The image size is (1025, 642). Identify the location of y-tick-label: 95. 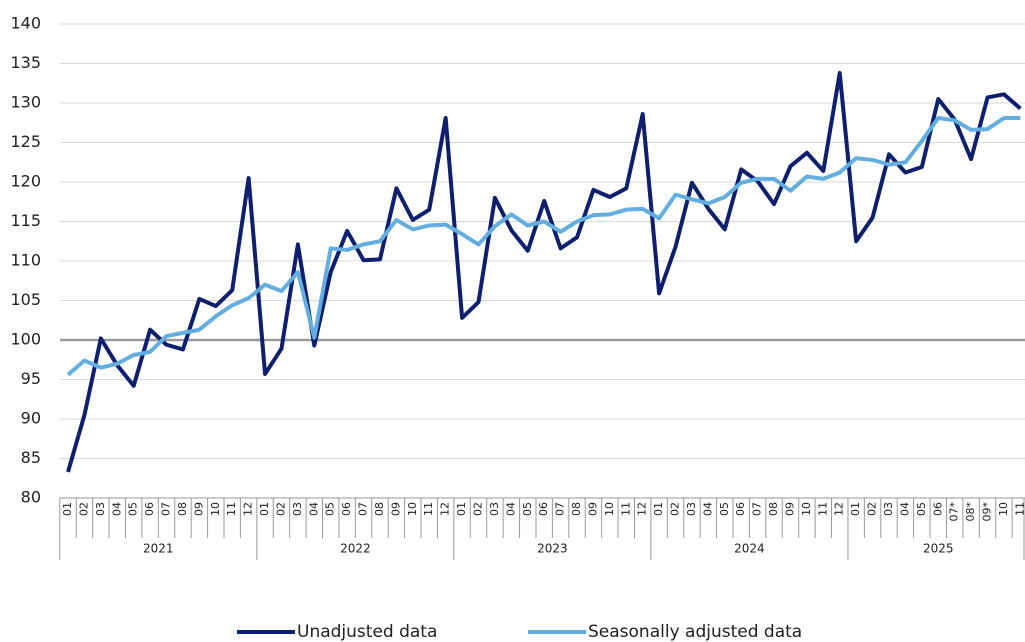
(31, 378).